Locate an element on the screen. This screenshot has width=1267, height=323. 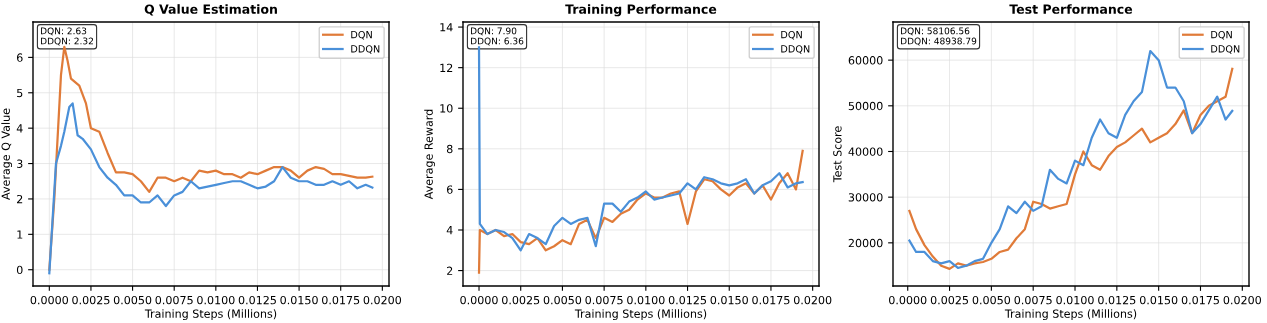
y-tick-label: 12 is located at coordinates (446, 67).